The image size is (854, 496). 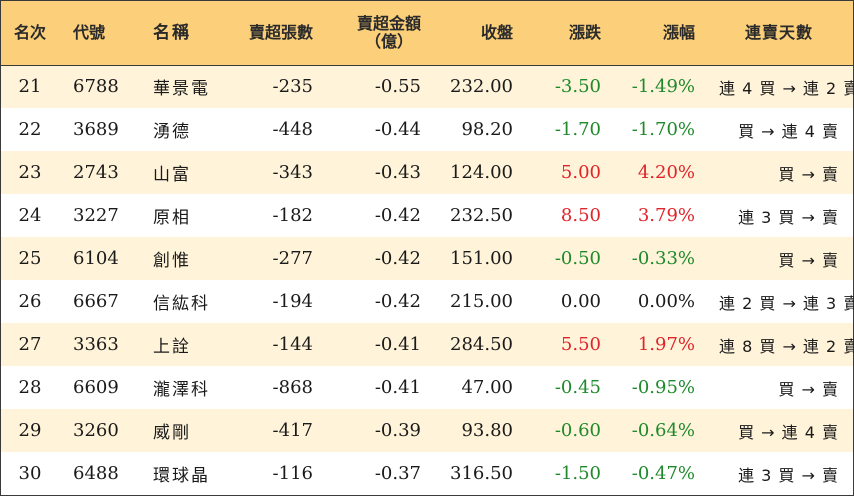 I want to click on cell-net-sell-shares: -868, so click(x=292, y=387).